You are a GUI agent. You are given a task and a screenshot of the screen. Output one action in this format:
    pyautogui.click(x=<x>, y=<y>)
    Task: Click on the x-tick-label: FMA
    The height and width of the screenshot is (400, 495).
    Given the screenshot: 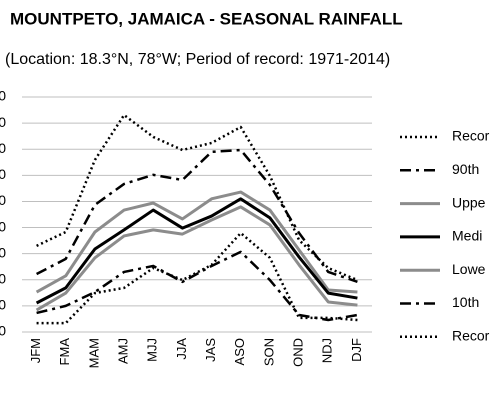 What is the action you would take?
    pyautogui.click(x=64, y=352)
    